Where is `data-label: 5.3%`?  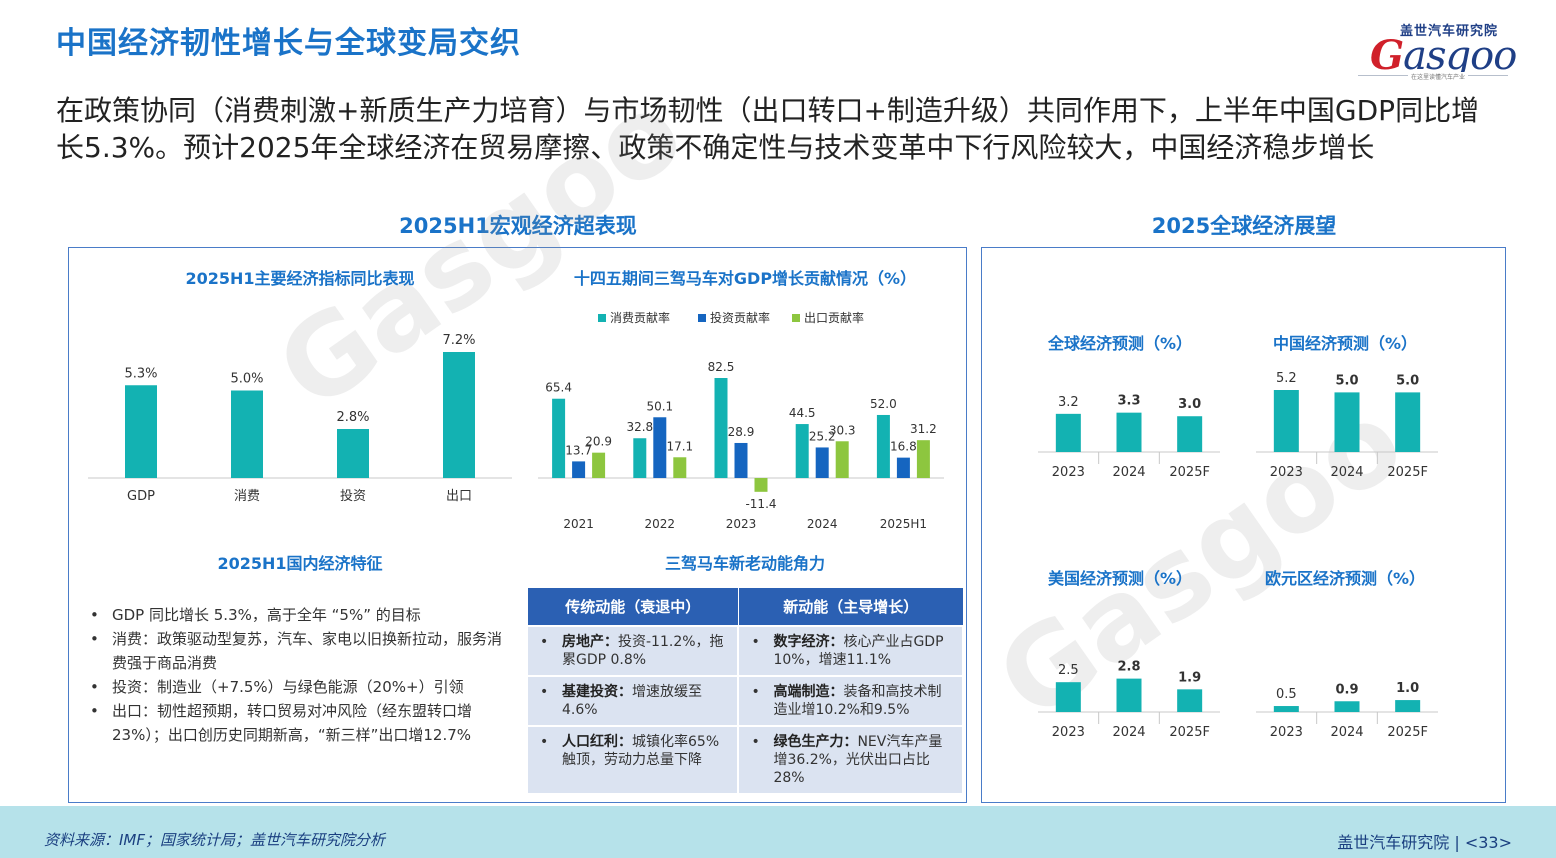 data-label: 5.3% is located at coordinates (140, 373).